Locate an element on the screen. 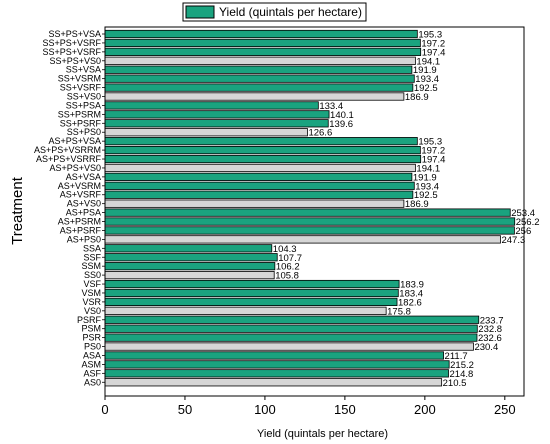 The height and width of the screenshot is (444, 550). legend-swatch is located at coordinates (200, 12).